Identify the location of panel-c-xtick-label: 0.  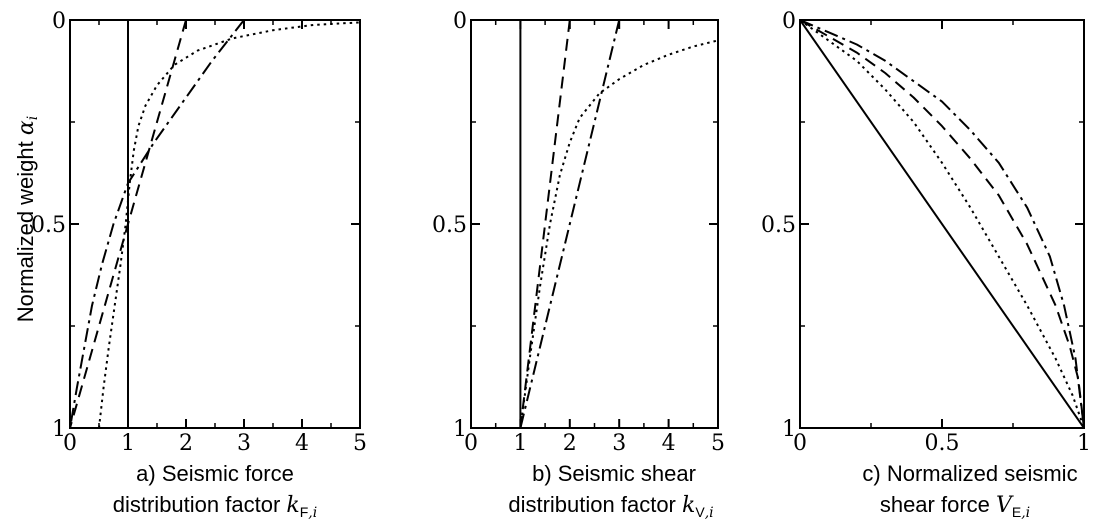
(800, 443).